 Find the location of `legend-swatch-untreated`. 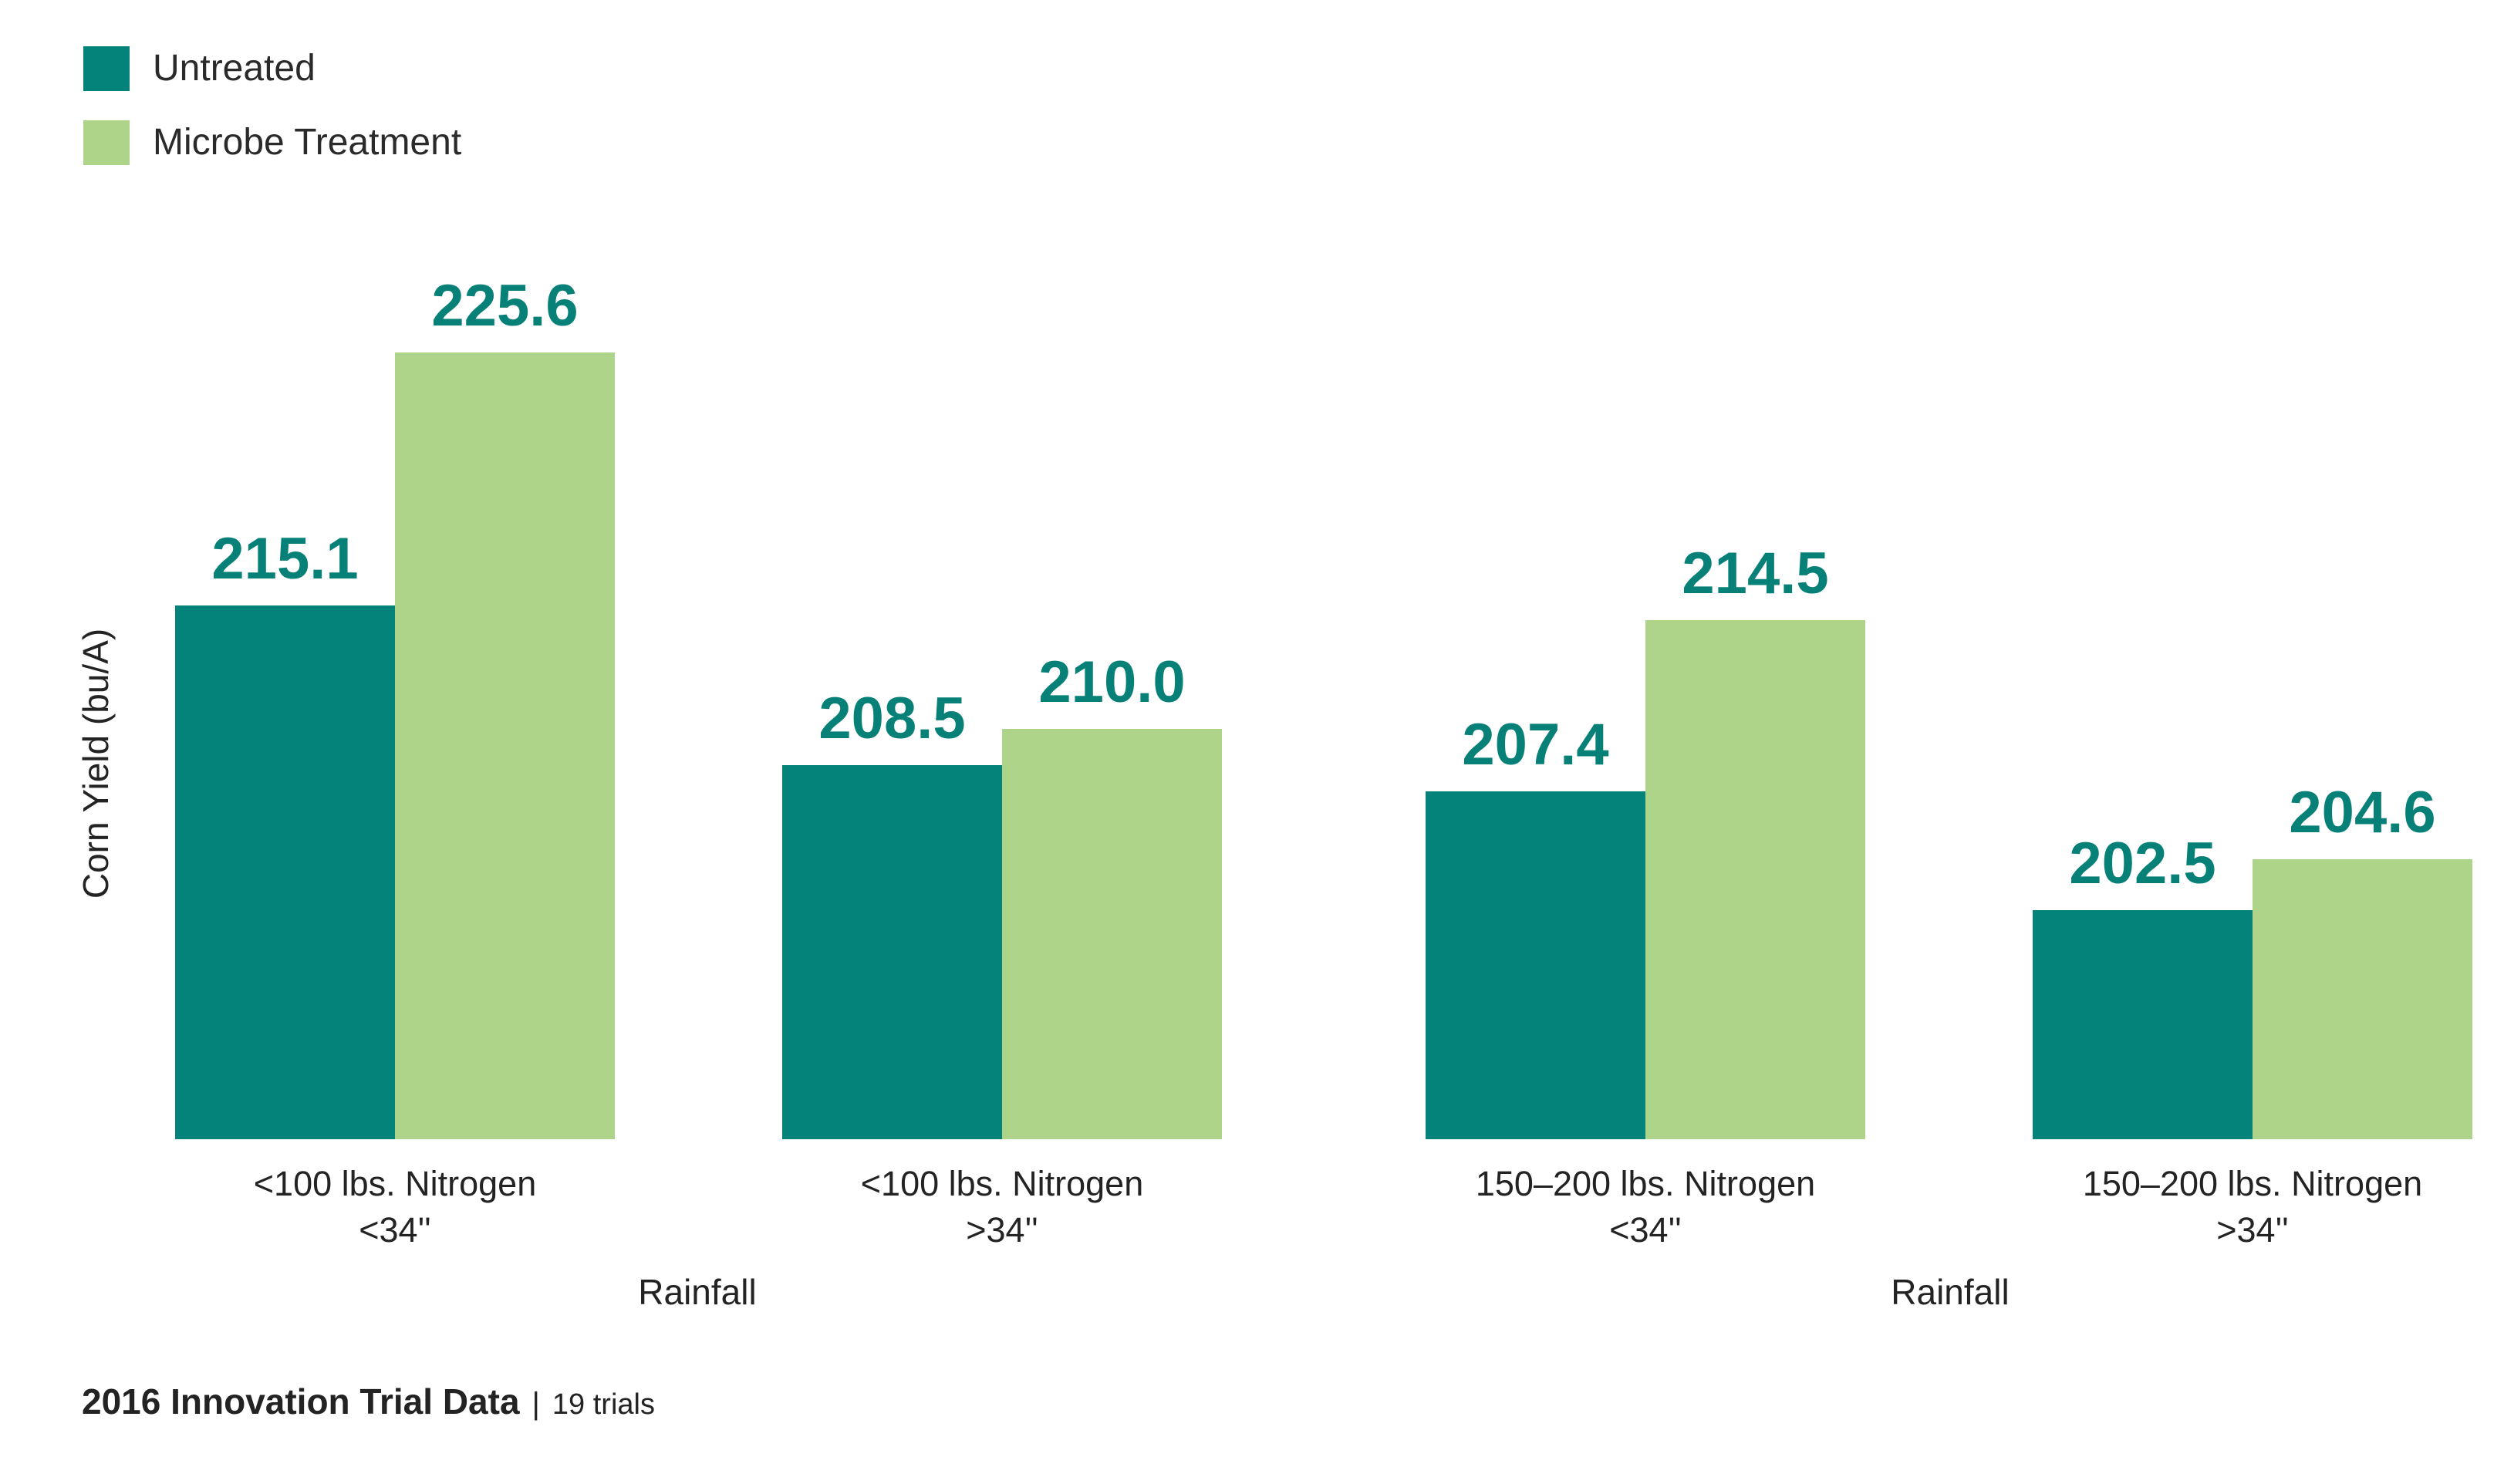

legend-swatch-untreated is located at coordinates (106, 68).